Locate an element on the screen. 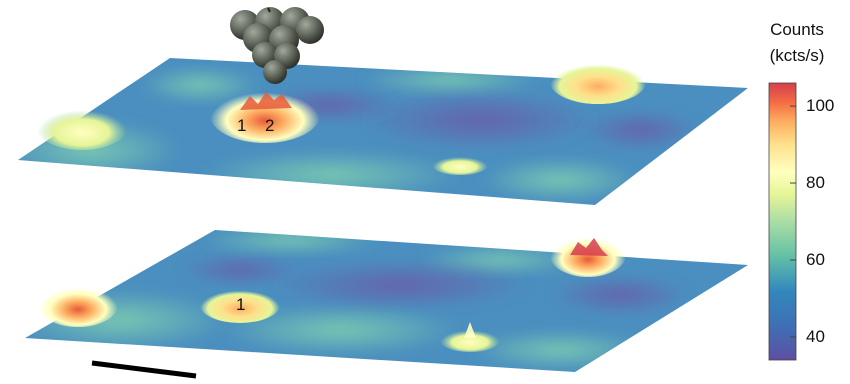 The image size is (850, 384). top-peak-label-1: 1 is located at coordinates (241, 125).